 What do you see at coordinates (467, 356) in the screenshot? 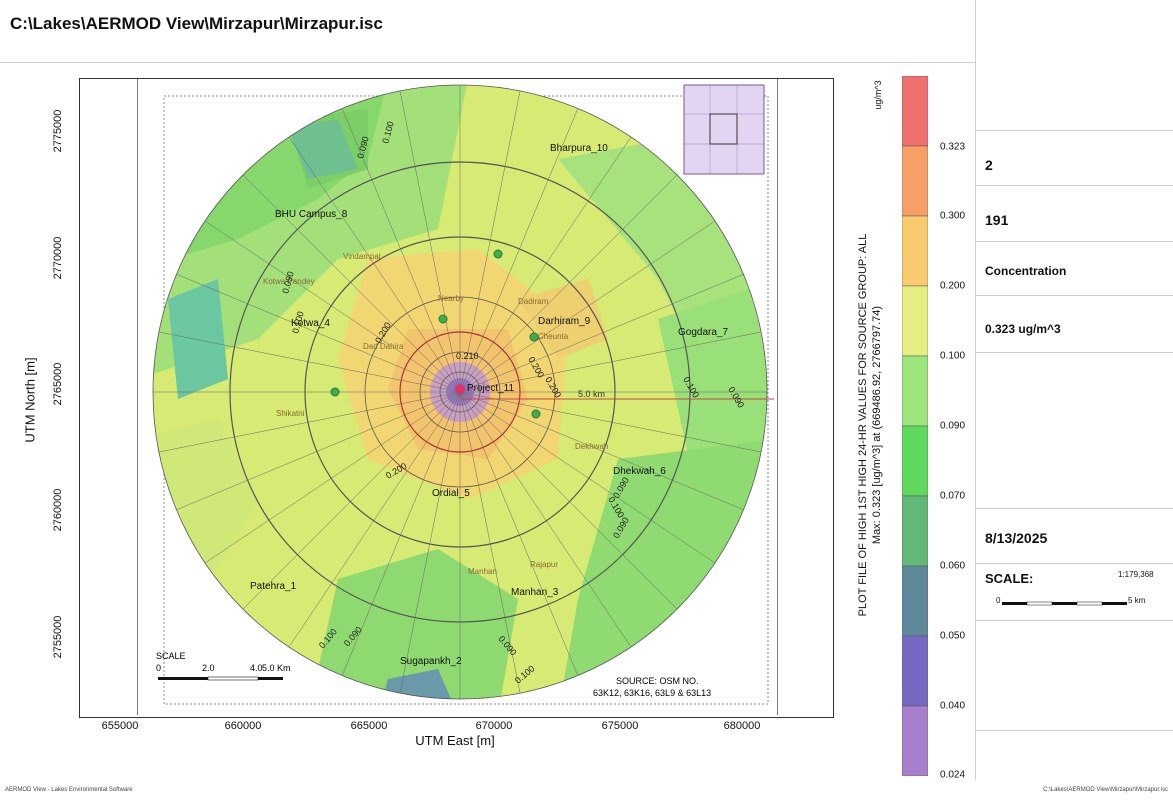
I see `svg-text: 0.210` at bounding box center [467, 356].